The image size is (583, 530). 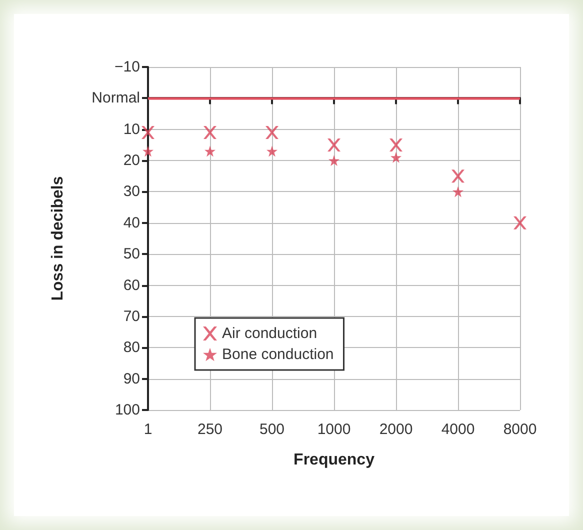 What do you see at coordinates (131, 129) in the screenshot?
I see `y-tick-label: 10` at bounding box center [131, 129].